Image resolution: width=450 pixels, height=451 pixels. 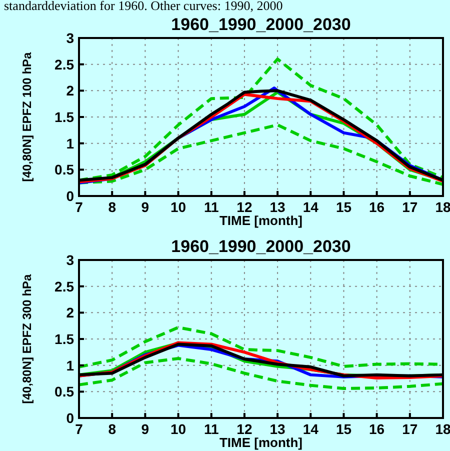 What do you see at coordinates (27, 339) in the screenshot?
I see `y-axis-title: [40,80N] EPFZ 300 hPa` at bounding box center [27, 339].